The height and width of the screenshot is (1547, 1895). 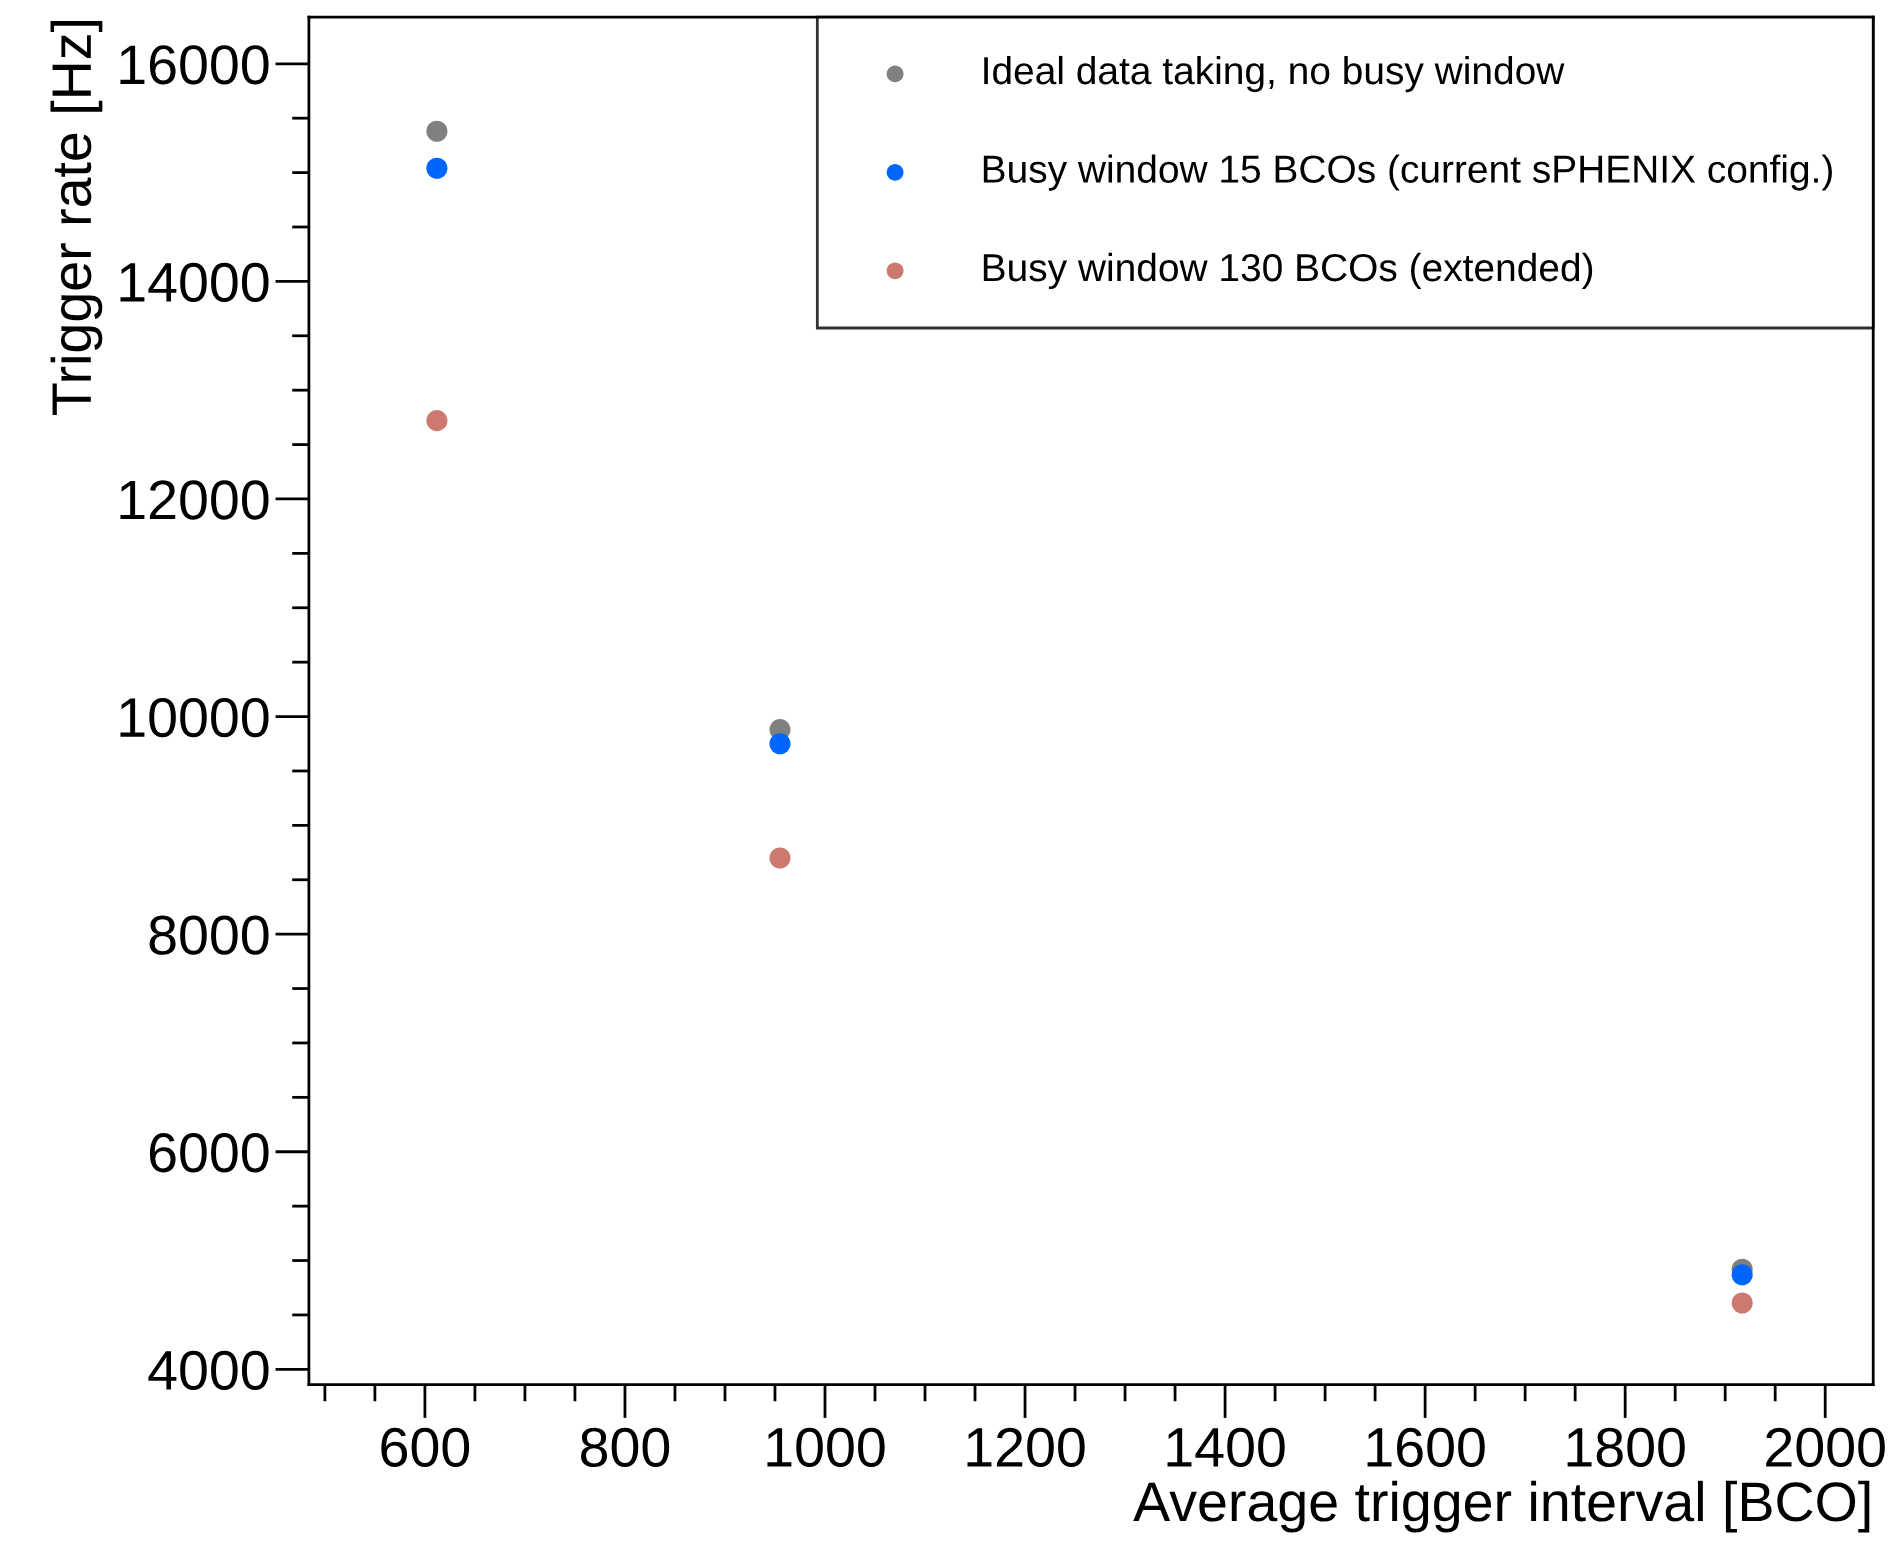 I want to click on y-tick-label: 16000, so click(x=194, y=65).